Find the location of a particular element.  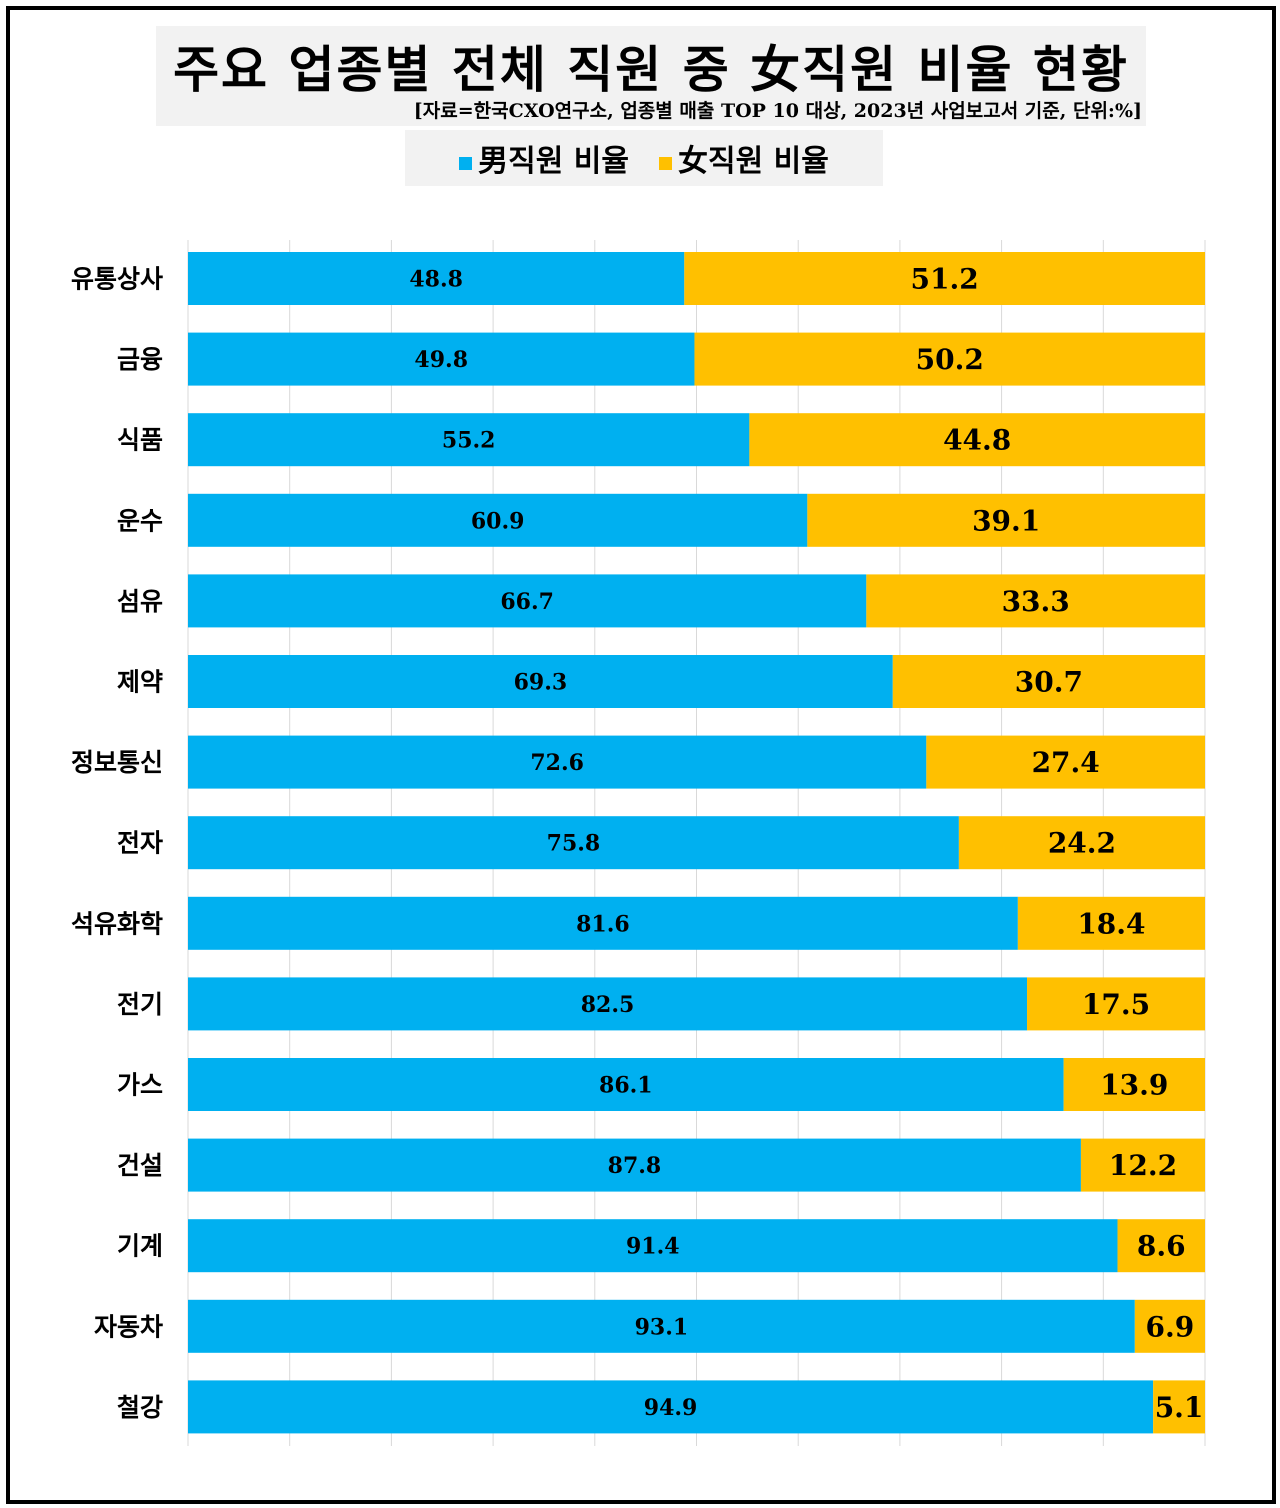

data-label-male: 66.7 is located at coordinates (527, 602).